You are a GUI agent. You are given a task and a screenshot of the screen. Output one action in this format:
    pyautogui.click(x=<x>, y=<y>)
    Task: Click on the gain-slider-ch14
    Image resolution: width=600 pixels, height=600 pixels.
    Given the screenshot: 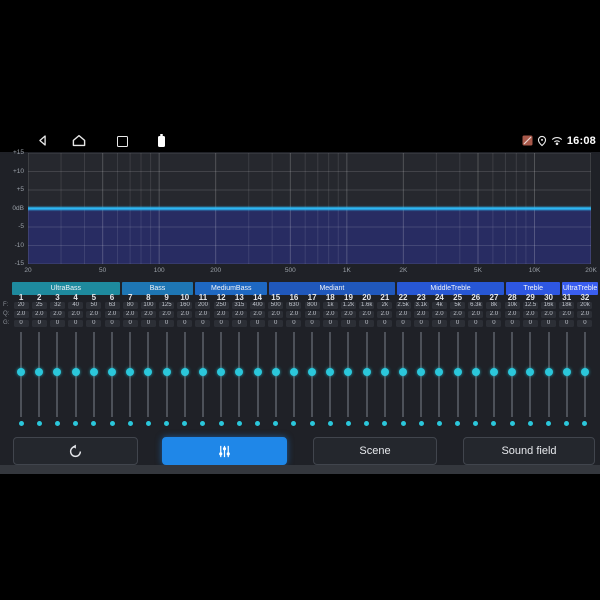 What is the action you would take?
    pyautogui.click(x=257, y=380)
    